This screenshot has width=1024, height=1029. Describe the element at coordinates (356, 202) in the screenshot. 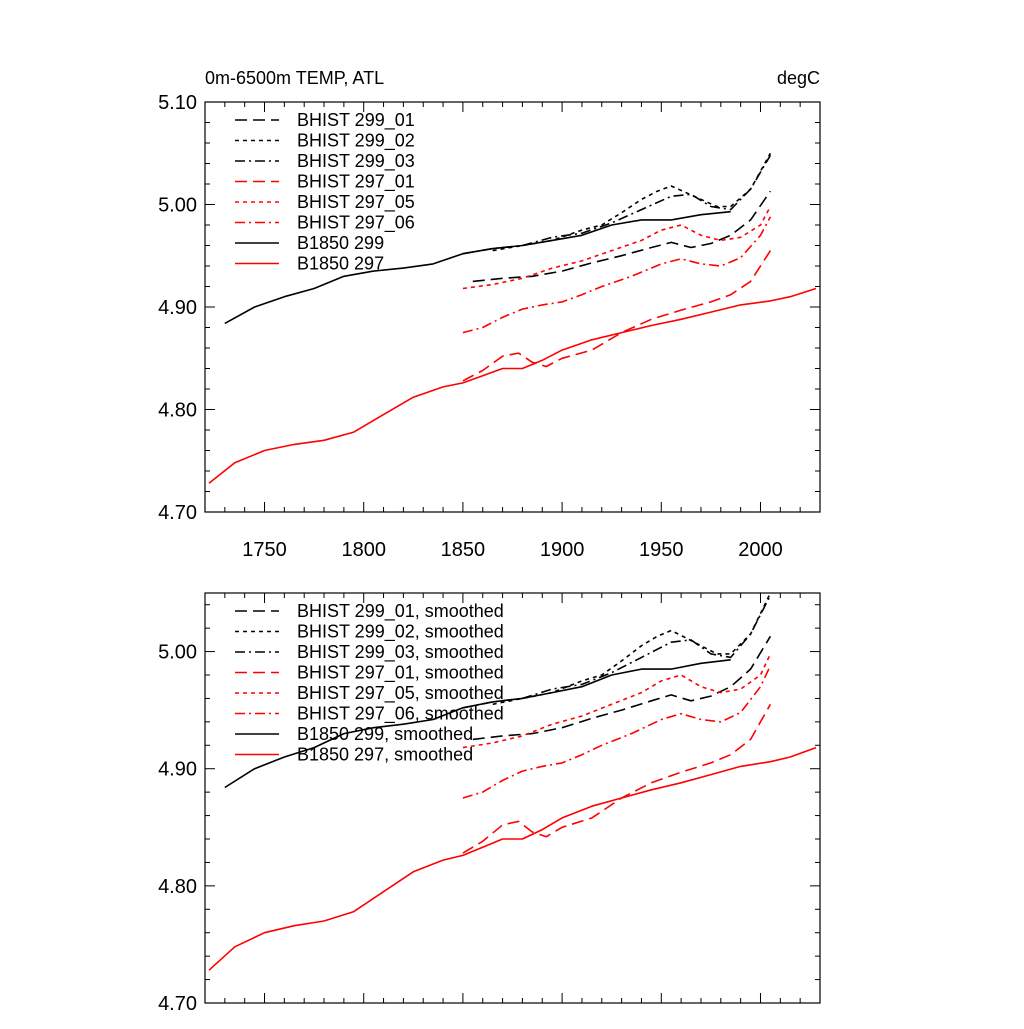

I see `legend-label-4: BHIST 297_05` at that location.